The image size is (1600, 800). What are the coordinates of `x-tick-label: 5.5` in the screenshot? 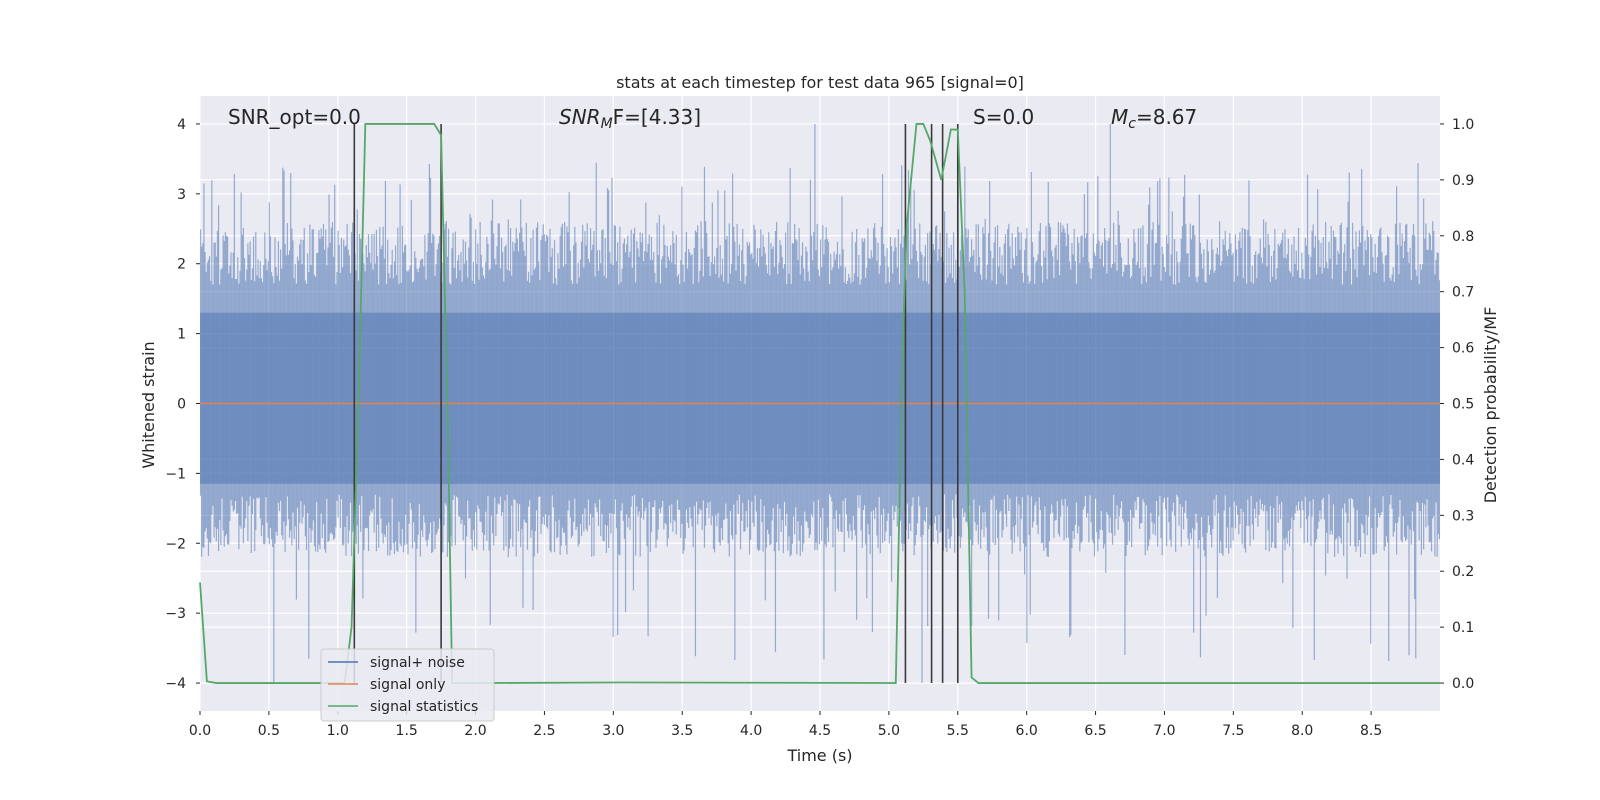 It's located at (958, 731).